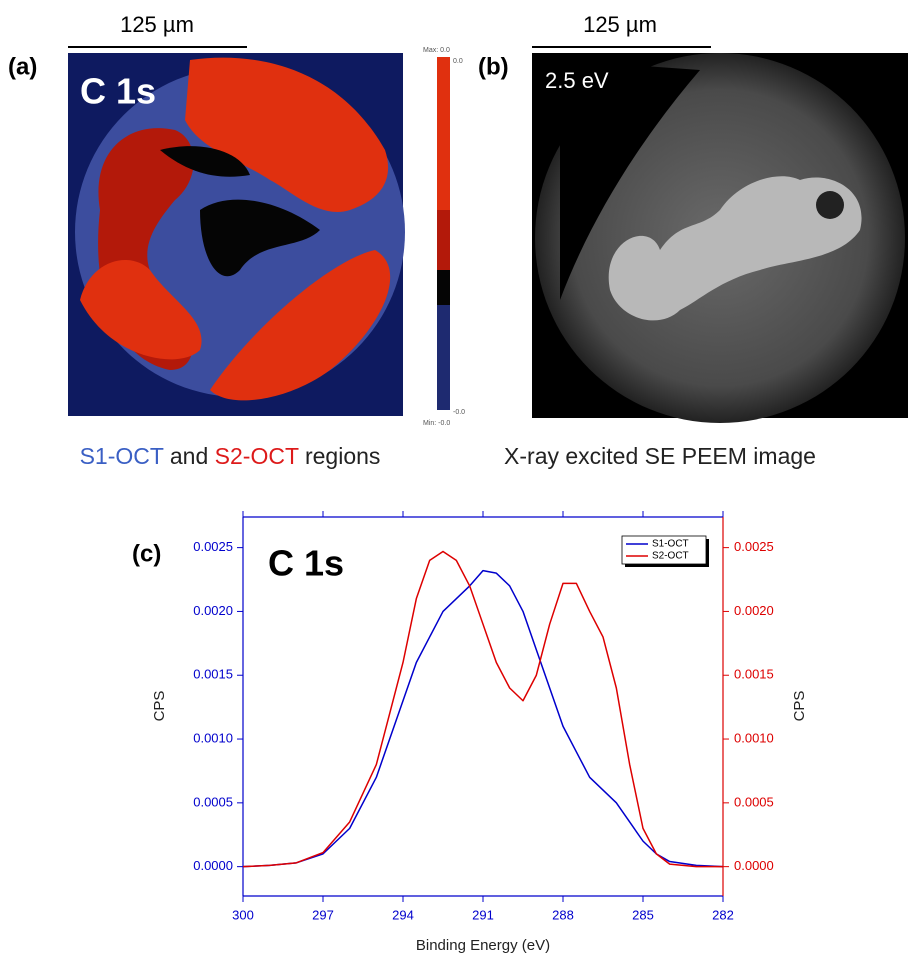  What do you see at coordinates (754, 801) in the screenshot?
I see `y2-tick-label: 0.0005` at bounding box center [754, 801].